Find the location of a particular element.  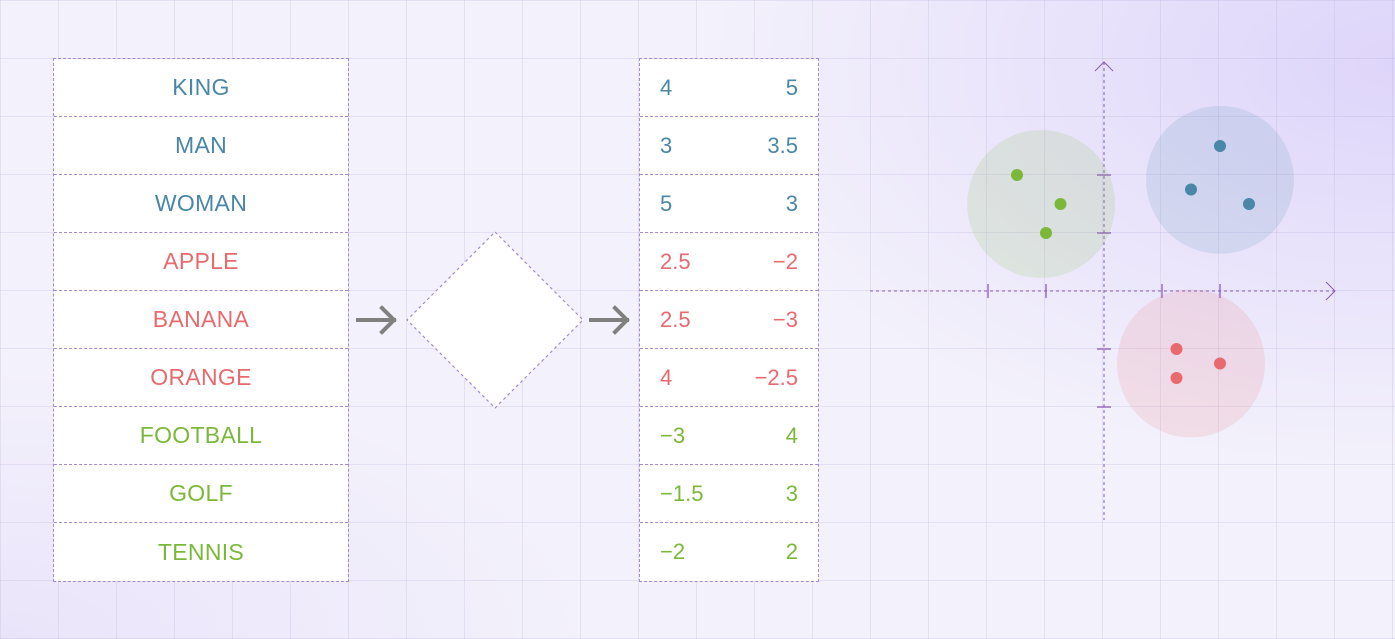

word-label: TENNIS is located at coordinates (201, 551).